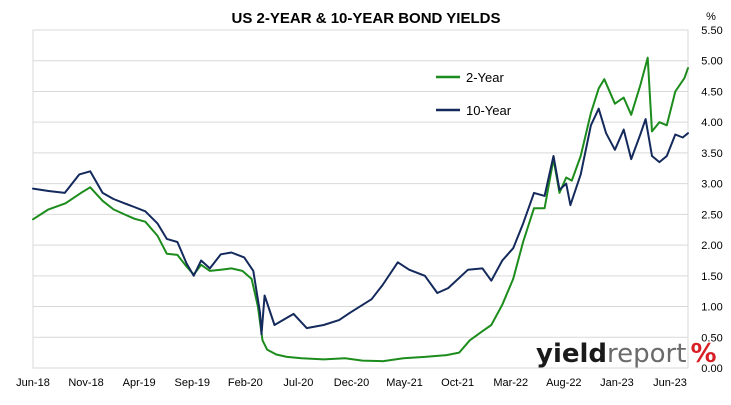 Image resolution: width=731 pixels, height=405 pixels. Describe the element at coordinates (571, 354) in the screenshot. I see `logo-word-yield: yield` at that location.